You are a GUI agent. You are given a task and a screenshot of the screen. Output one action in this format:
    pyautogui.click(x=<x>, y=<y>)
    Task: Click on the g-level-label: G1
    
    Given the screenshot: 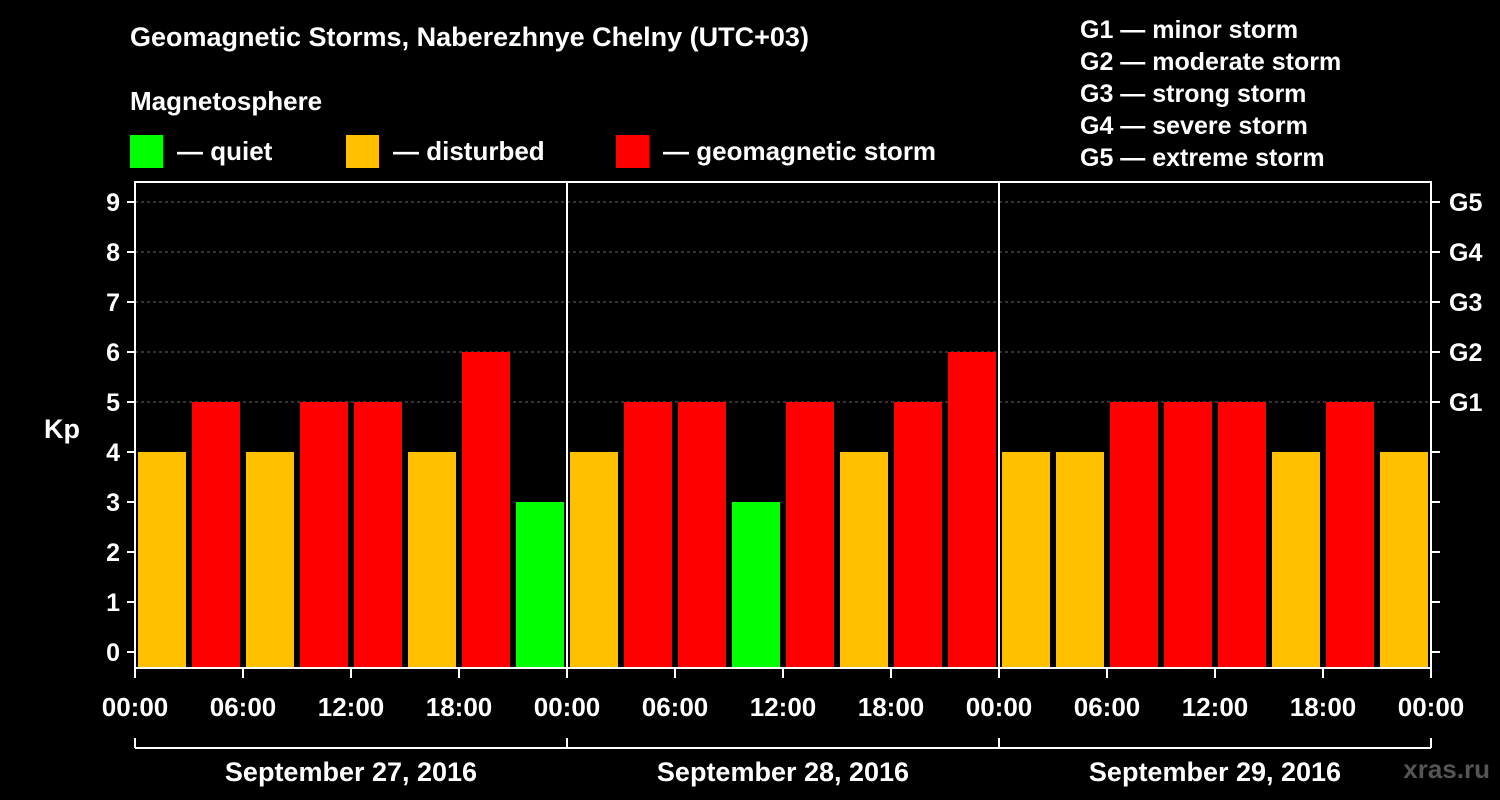 What is the action you would take?
    pyautogui.click(x=1465, y=403)
    